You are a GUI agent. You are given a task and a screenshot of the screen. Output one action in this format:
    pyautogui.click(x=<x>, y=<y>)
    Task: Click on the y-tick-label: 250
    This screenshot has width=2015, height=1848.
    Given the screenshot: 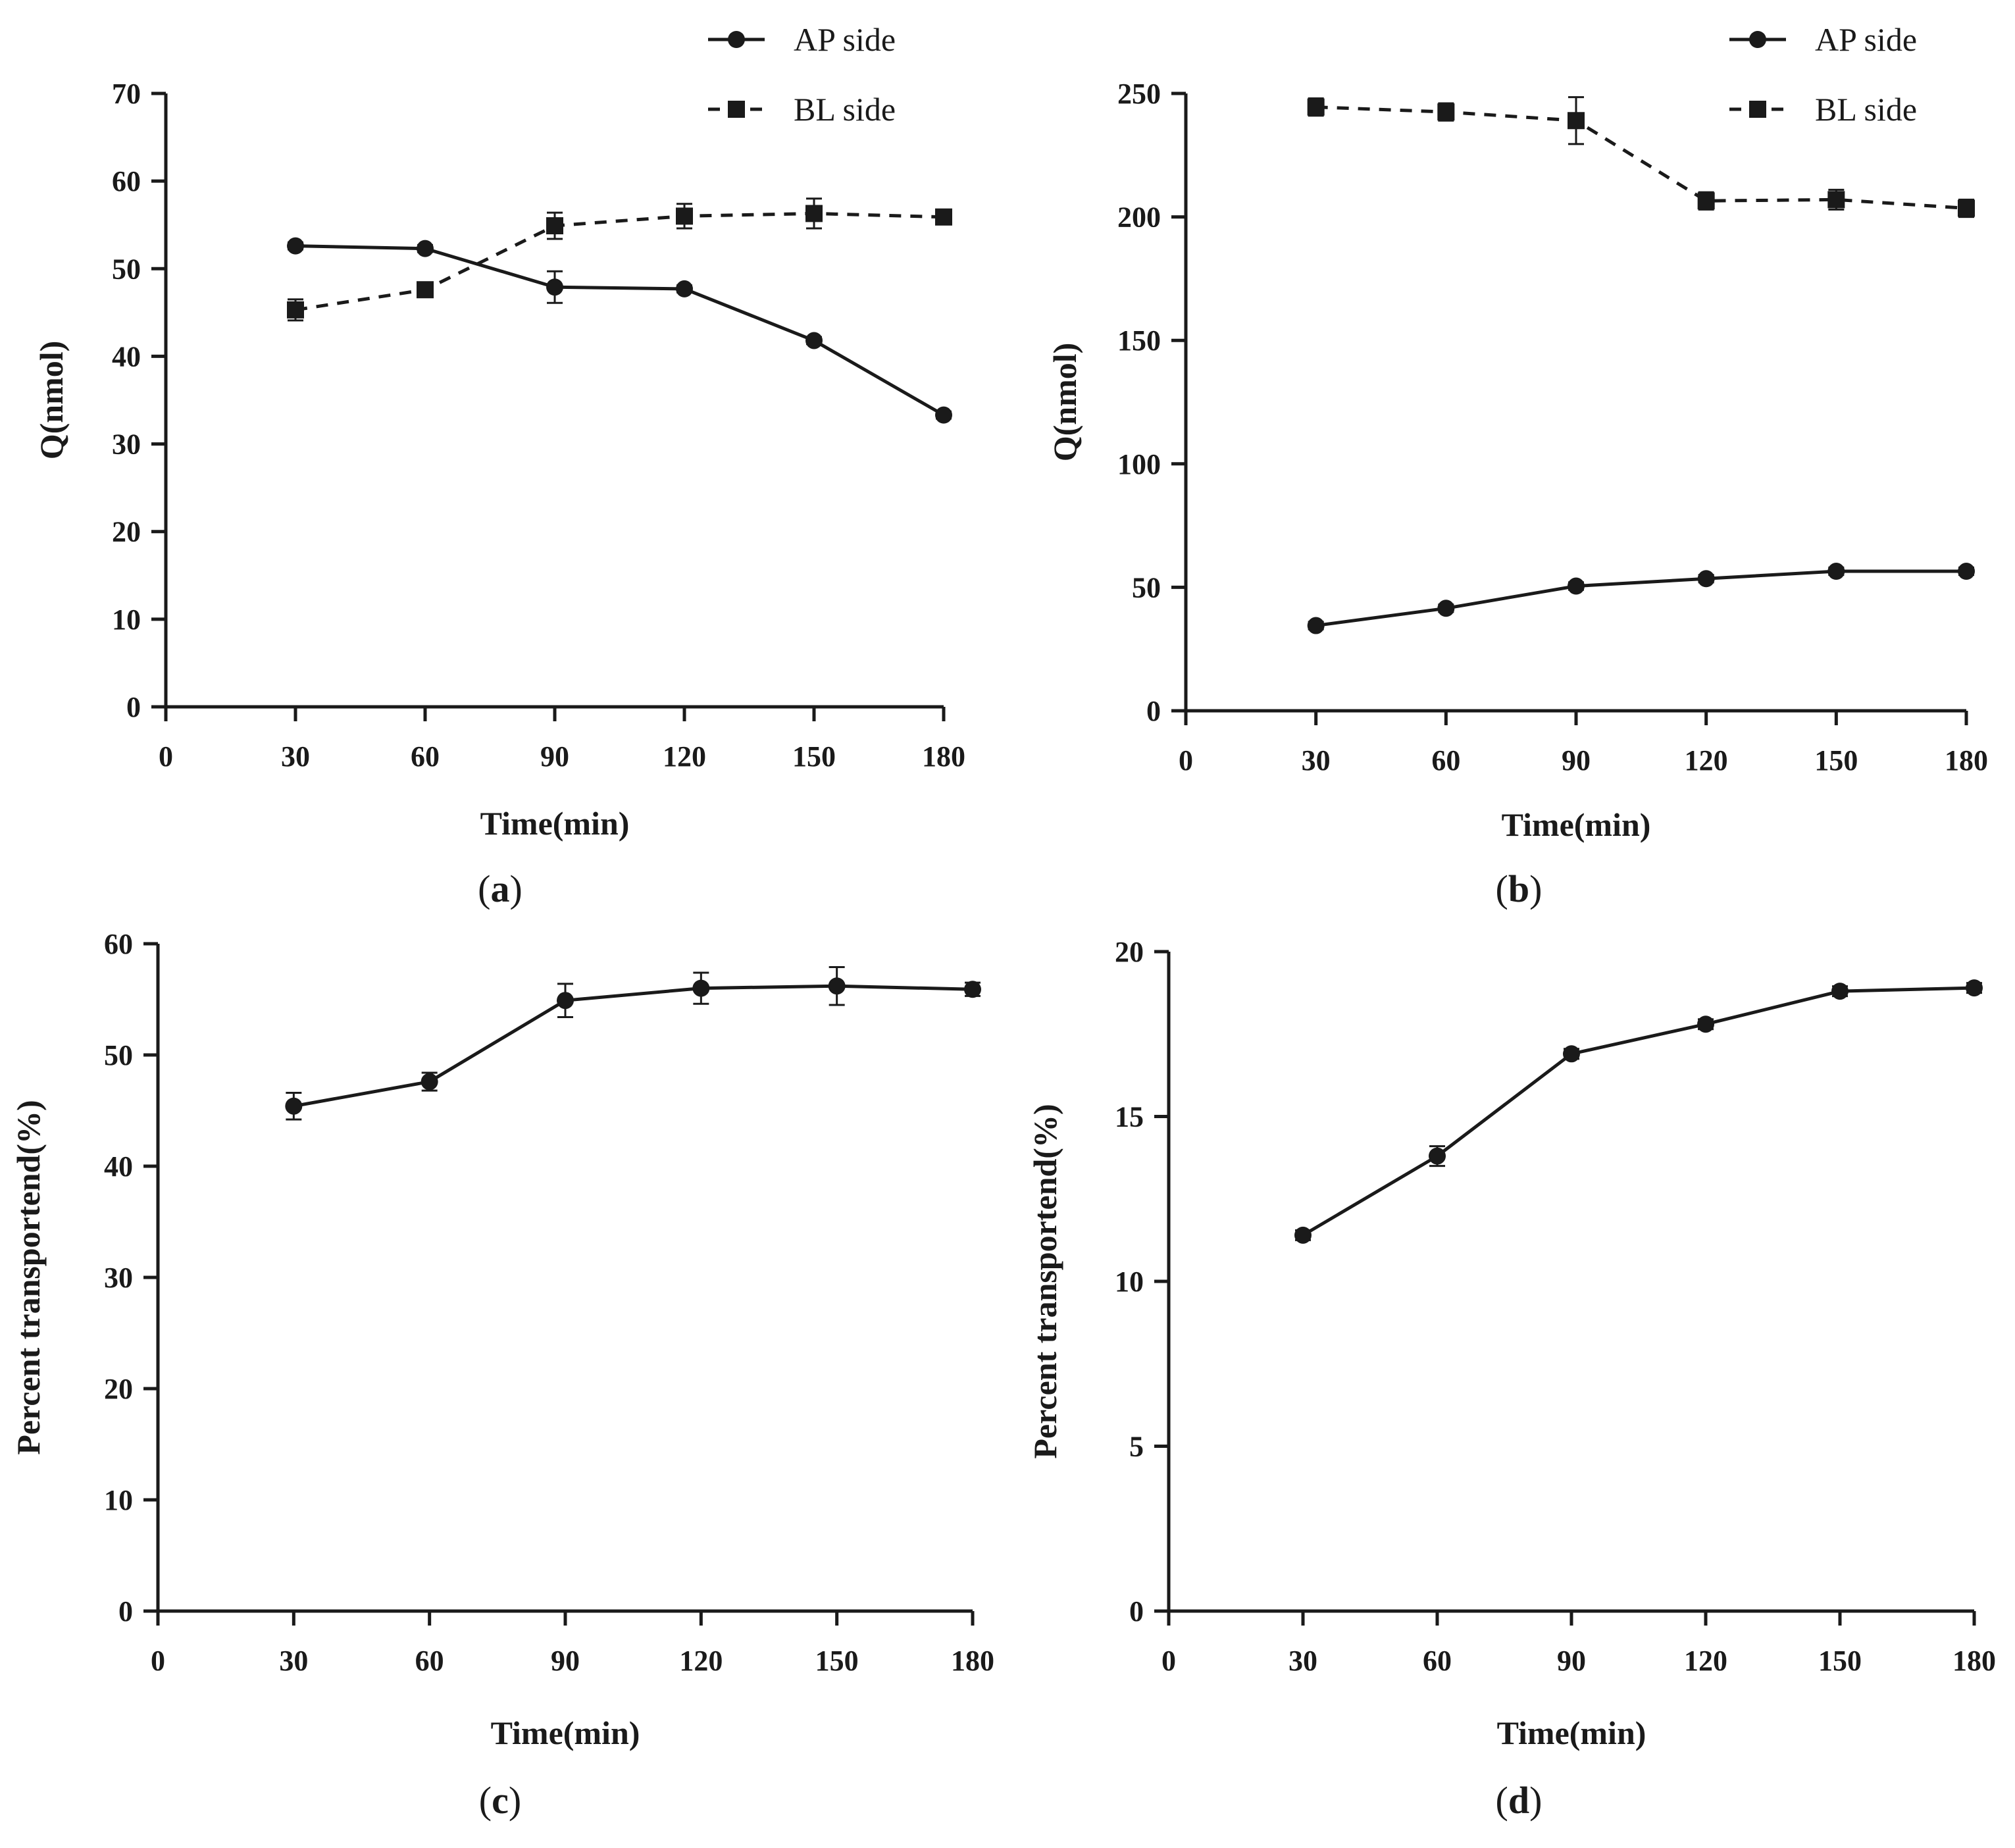 What is the action you would take?
    pyautogui.click(x=1139, y=94)
    